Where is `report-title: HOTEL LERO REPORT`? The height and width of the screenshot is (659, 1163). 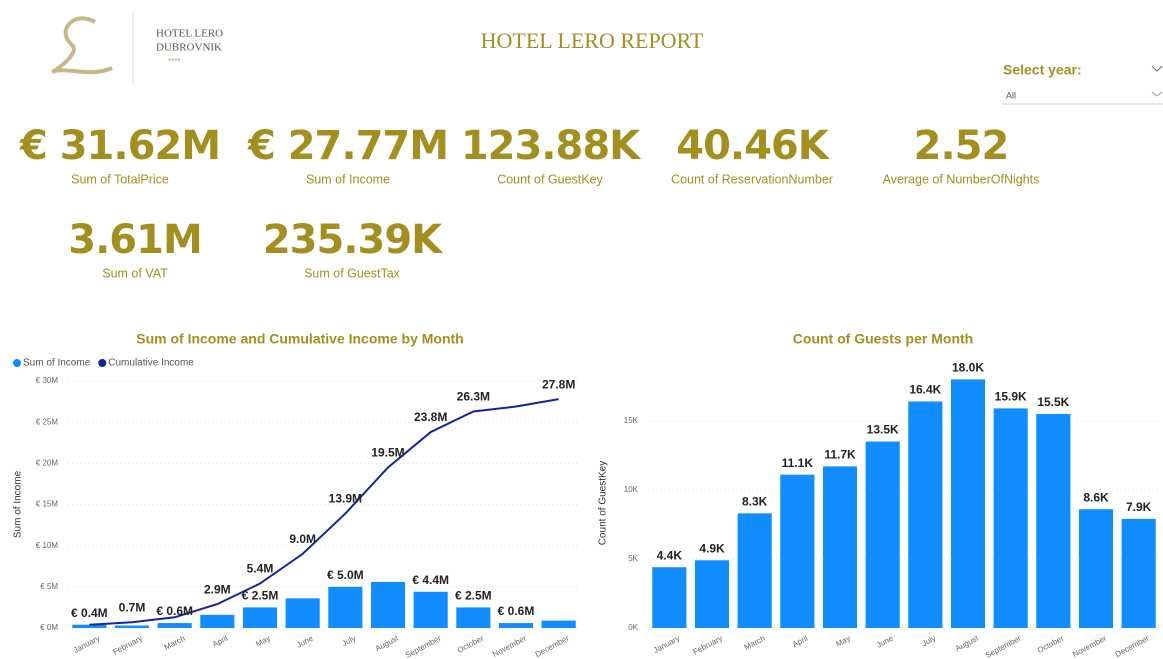 report-title: HOTEL LERO REPORT is located at coordinates (592, 40).